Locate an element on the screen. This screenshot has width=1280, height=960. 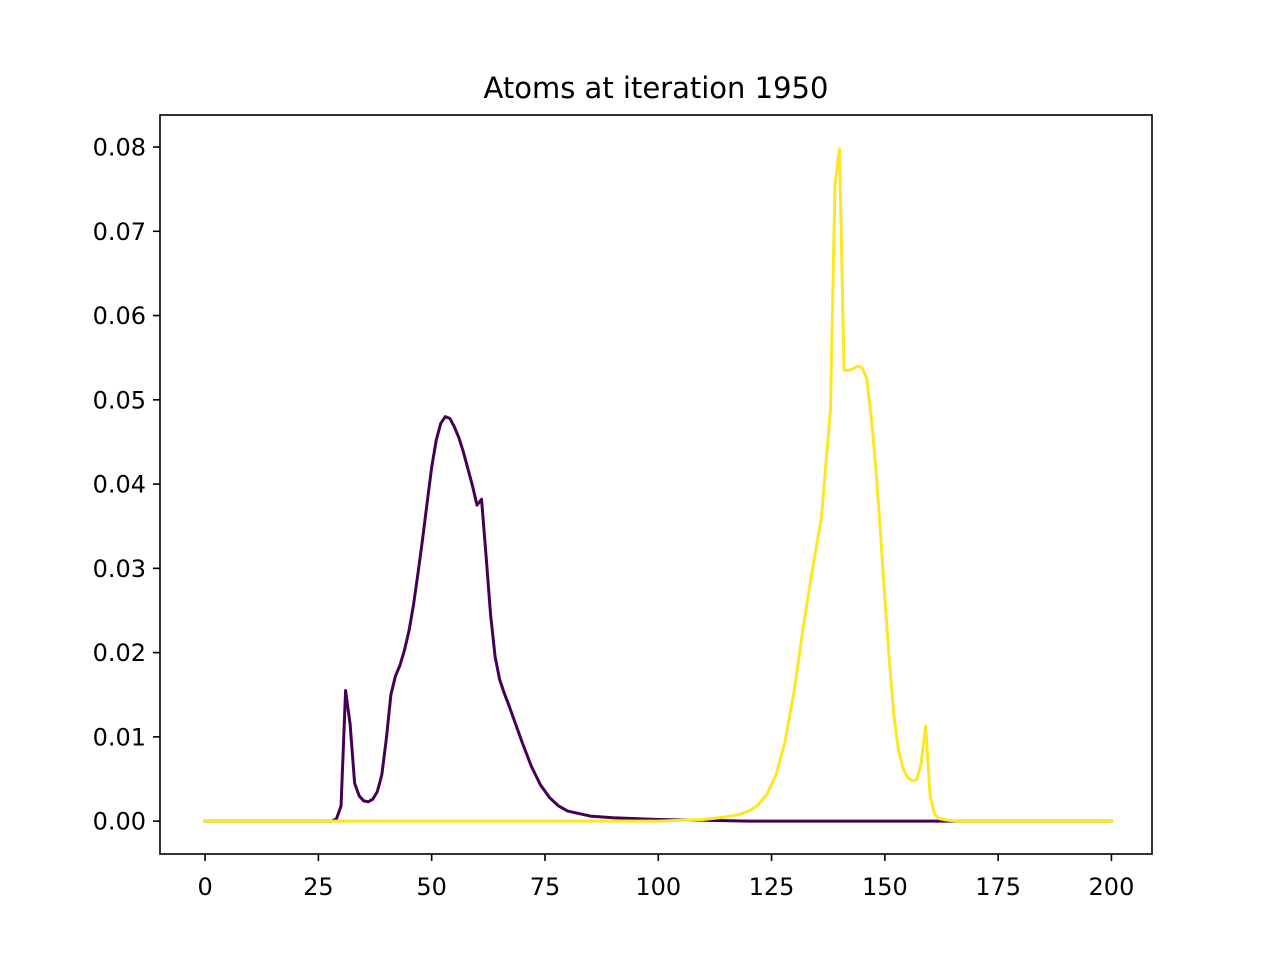
x-tick-label: 150 is located at coordinates (885, 887).